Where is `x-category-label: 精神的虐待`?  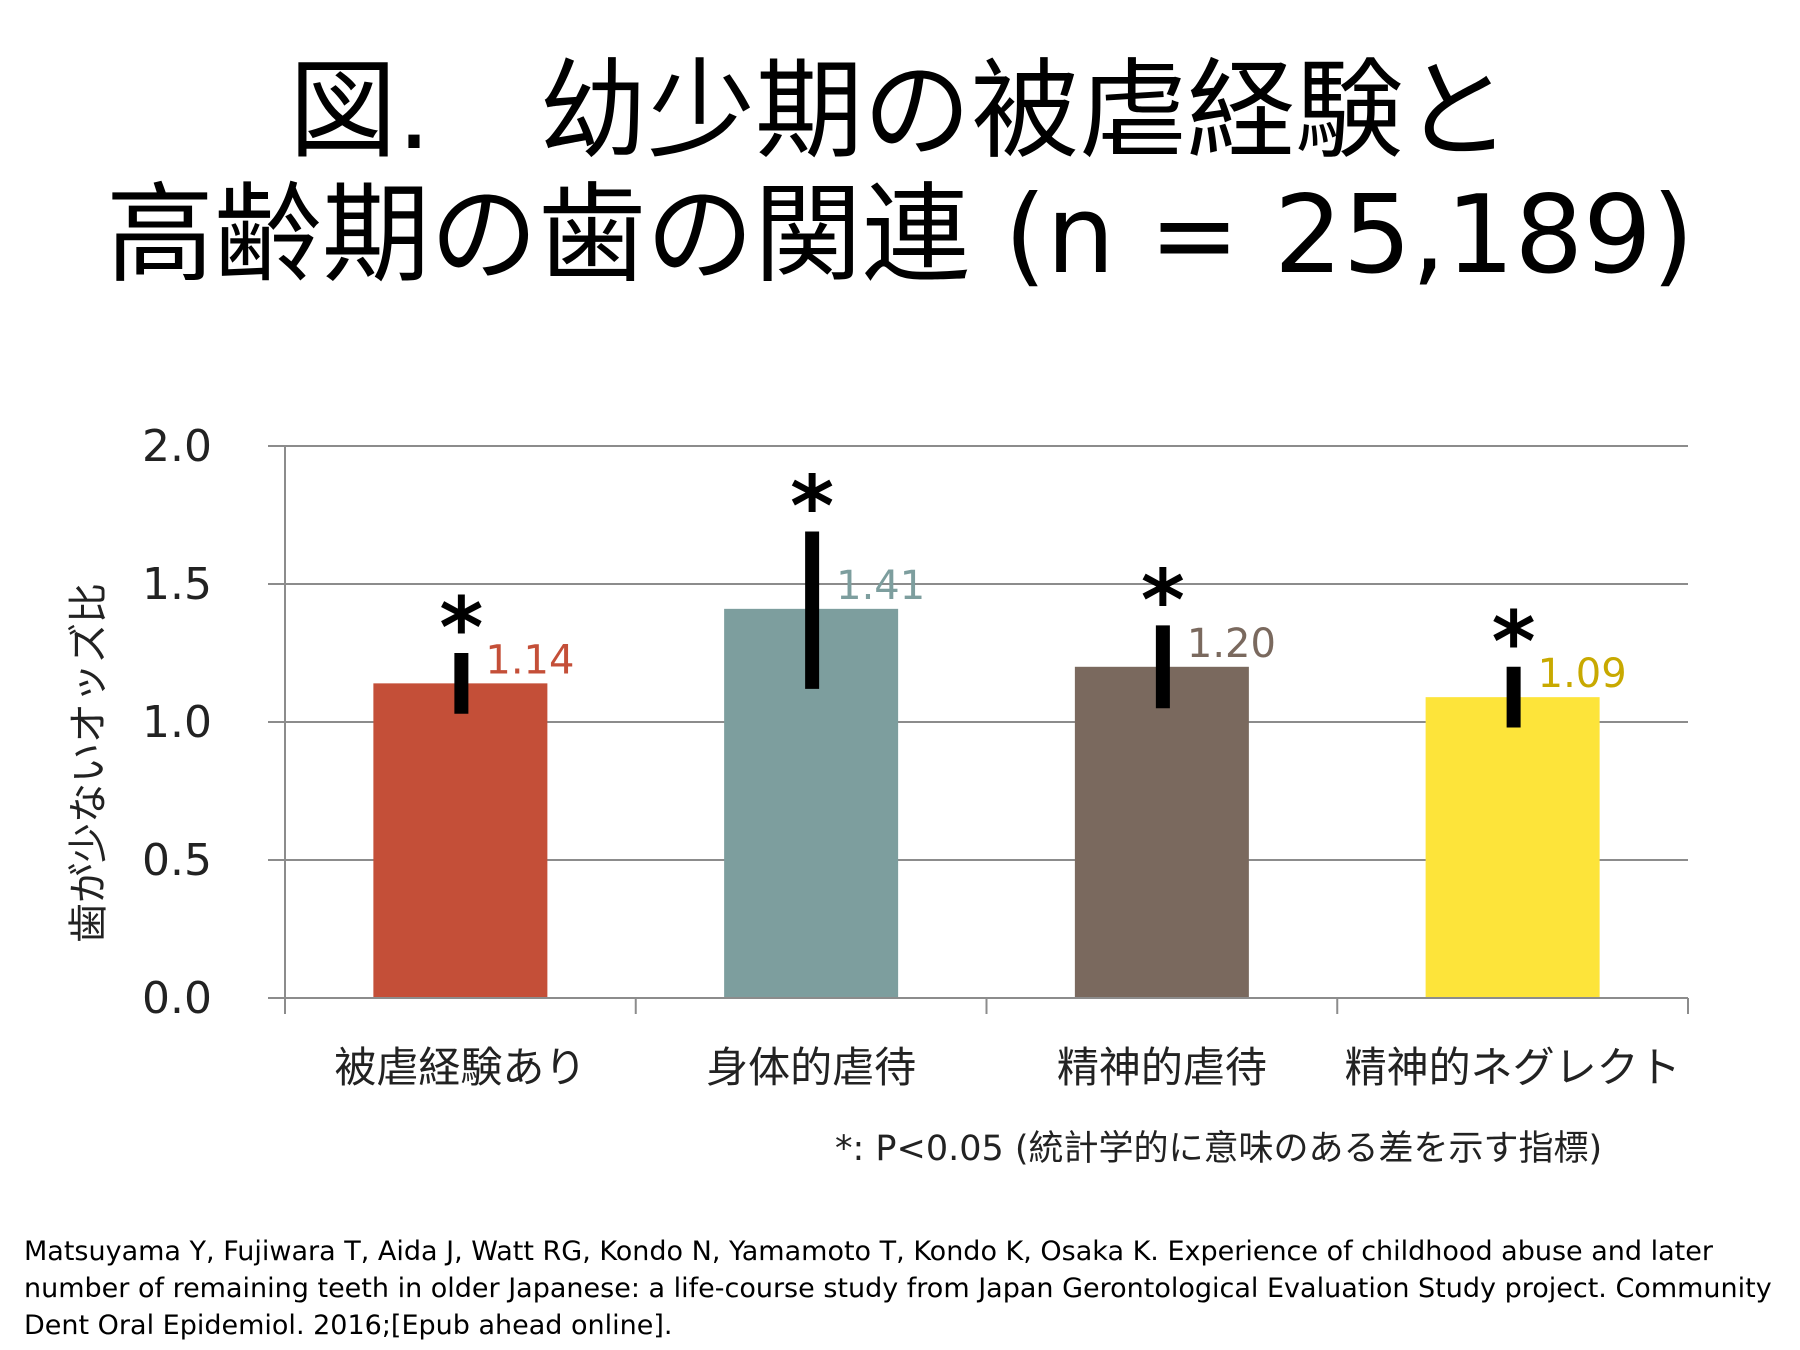 x-category-label: 精神的虐待 is located at coordinates (1162, 1067).